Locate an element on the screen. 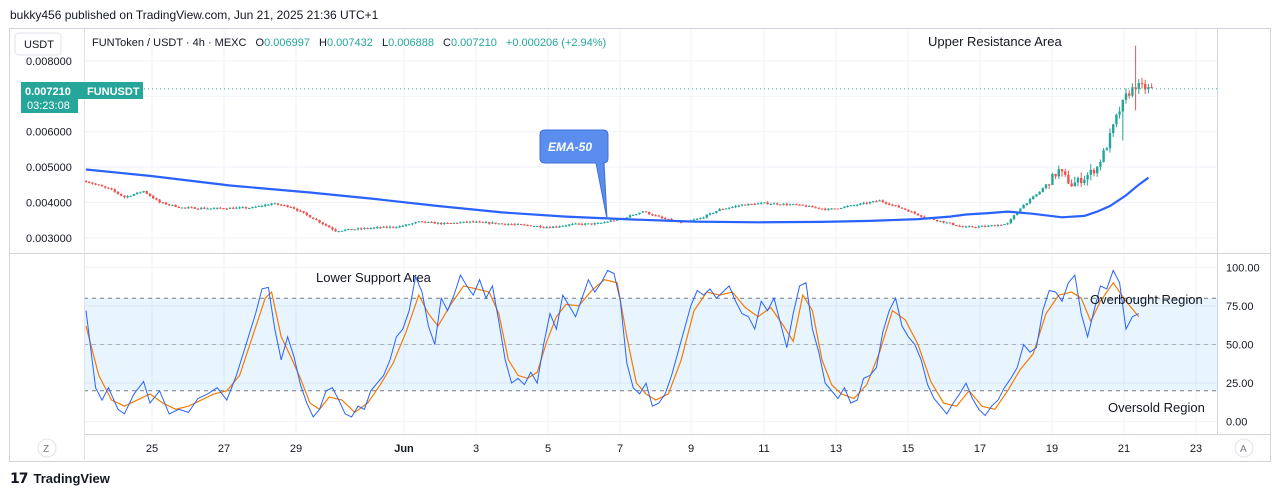 The width and height of the screenshot is (1281, 497). time-tick-label: 21 is located at coordinates (1124, 449).